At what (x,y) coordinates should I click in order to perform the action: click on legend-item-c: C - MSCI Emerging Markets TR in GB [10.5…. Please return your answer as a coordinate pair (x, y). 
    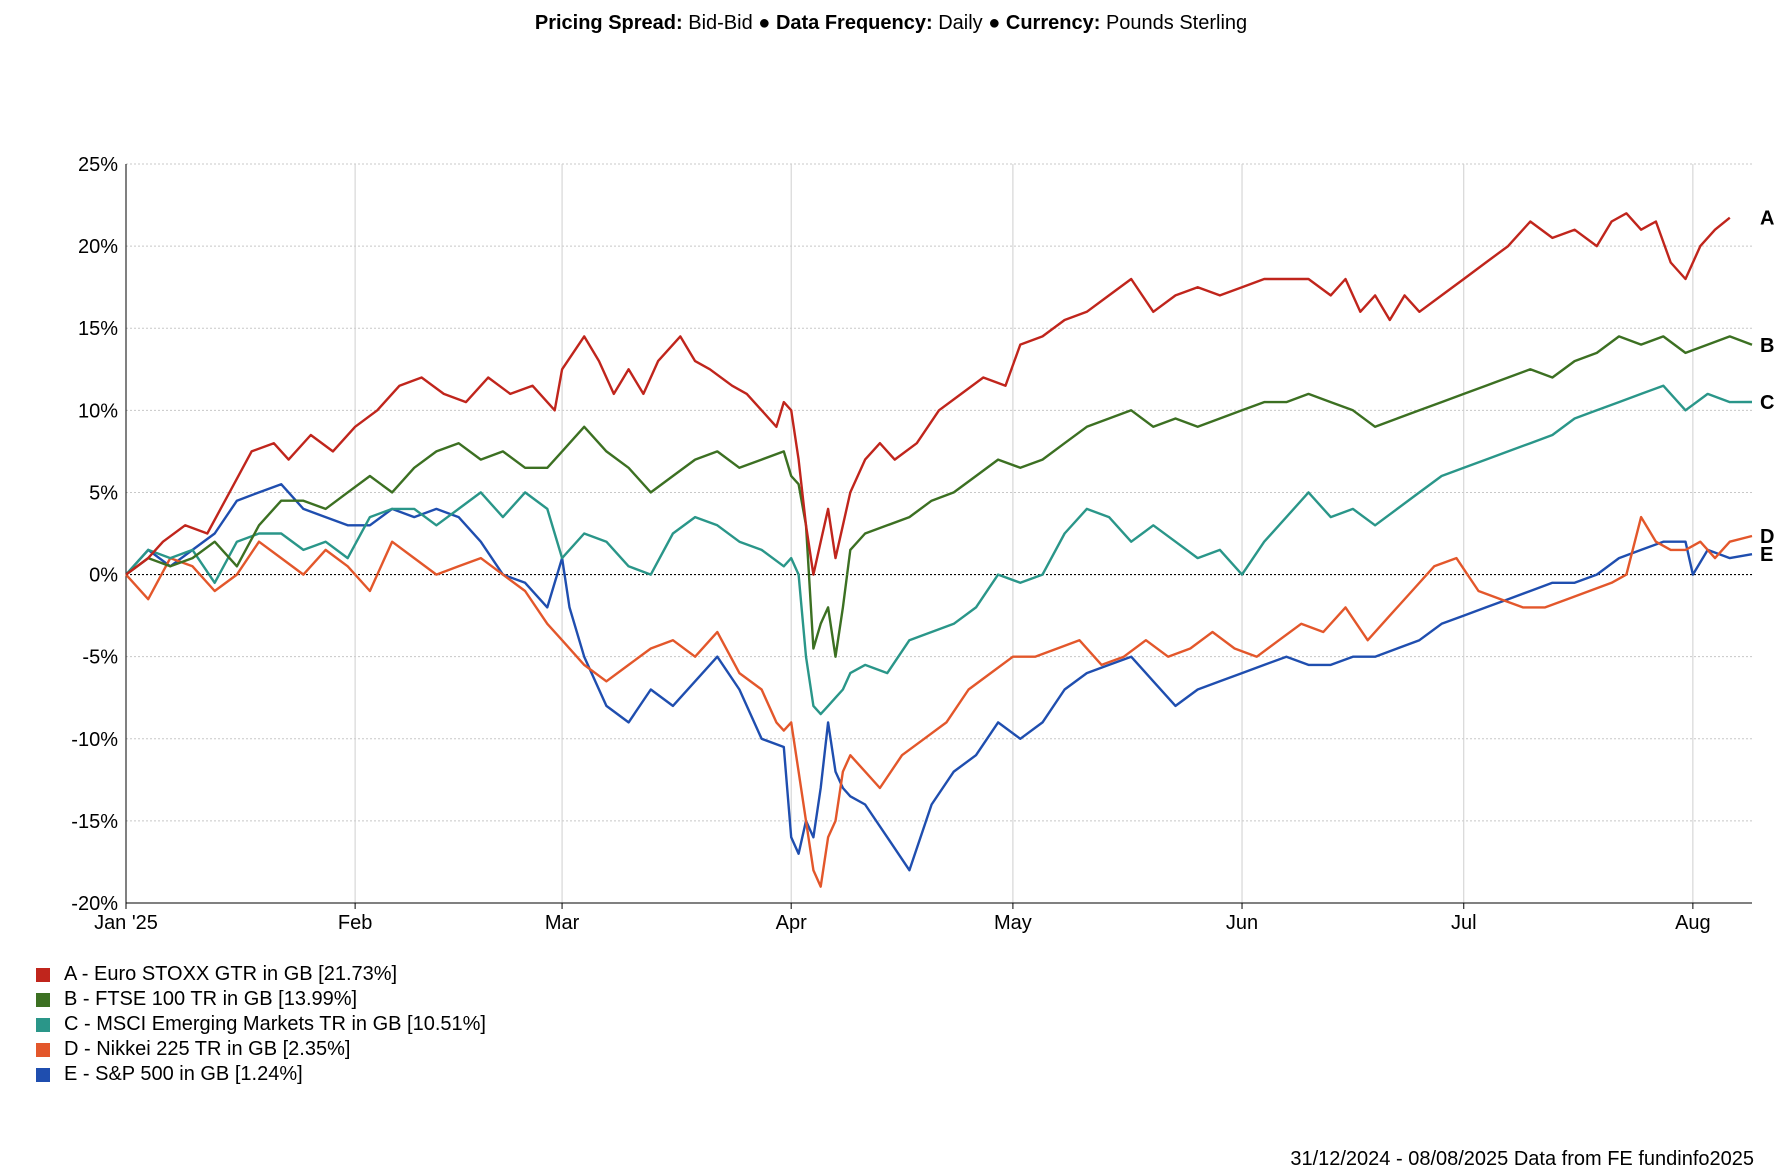
    Looking at the image, I should click on (261, 1024).